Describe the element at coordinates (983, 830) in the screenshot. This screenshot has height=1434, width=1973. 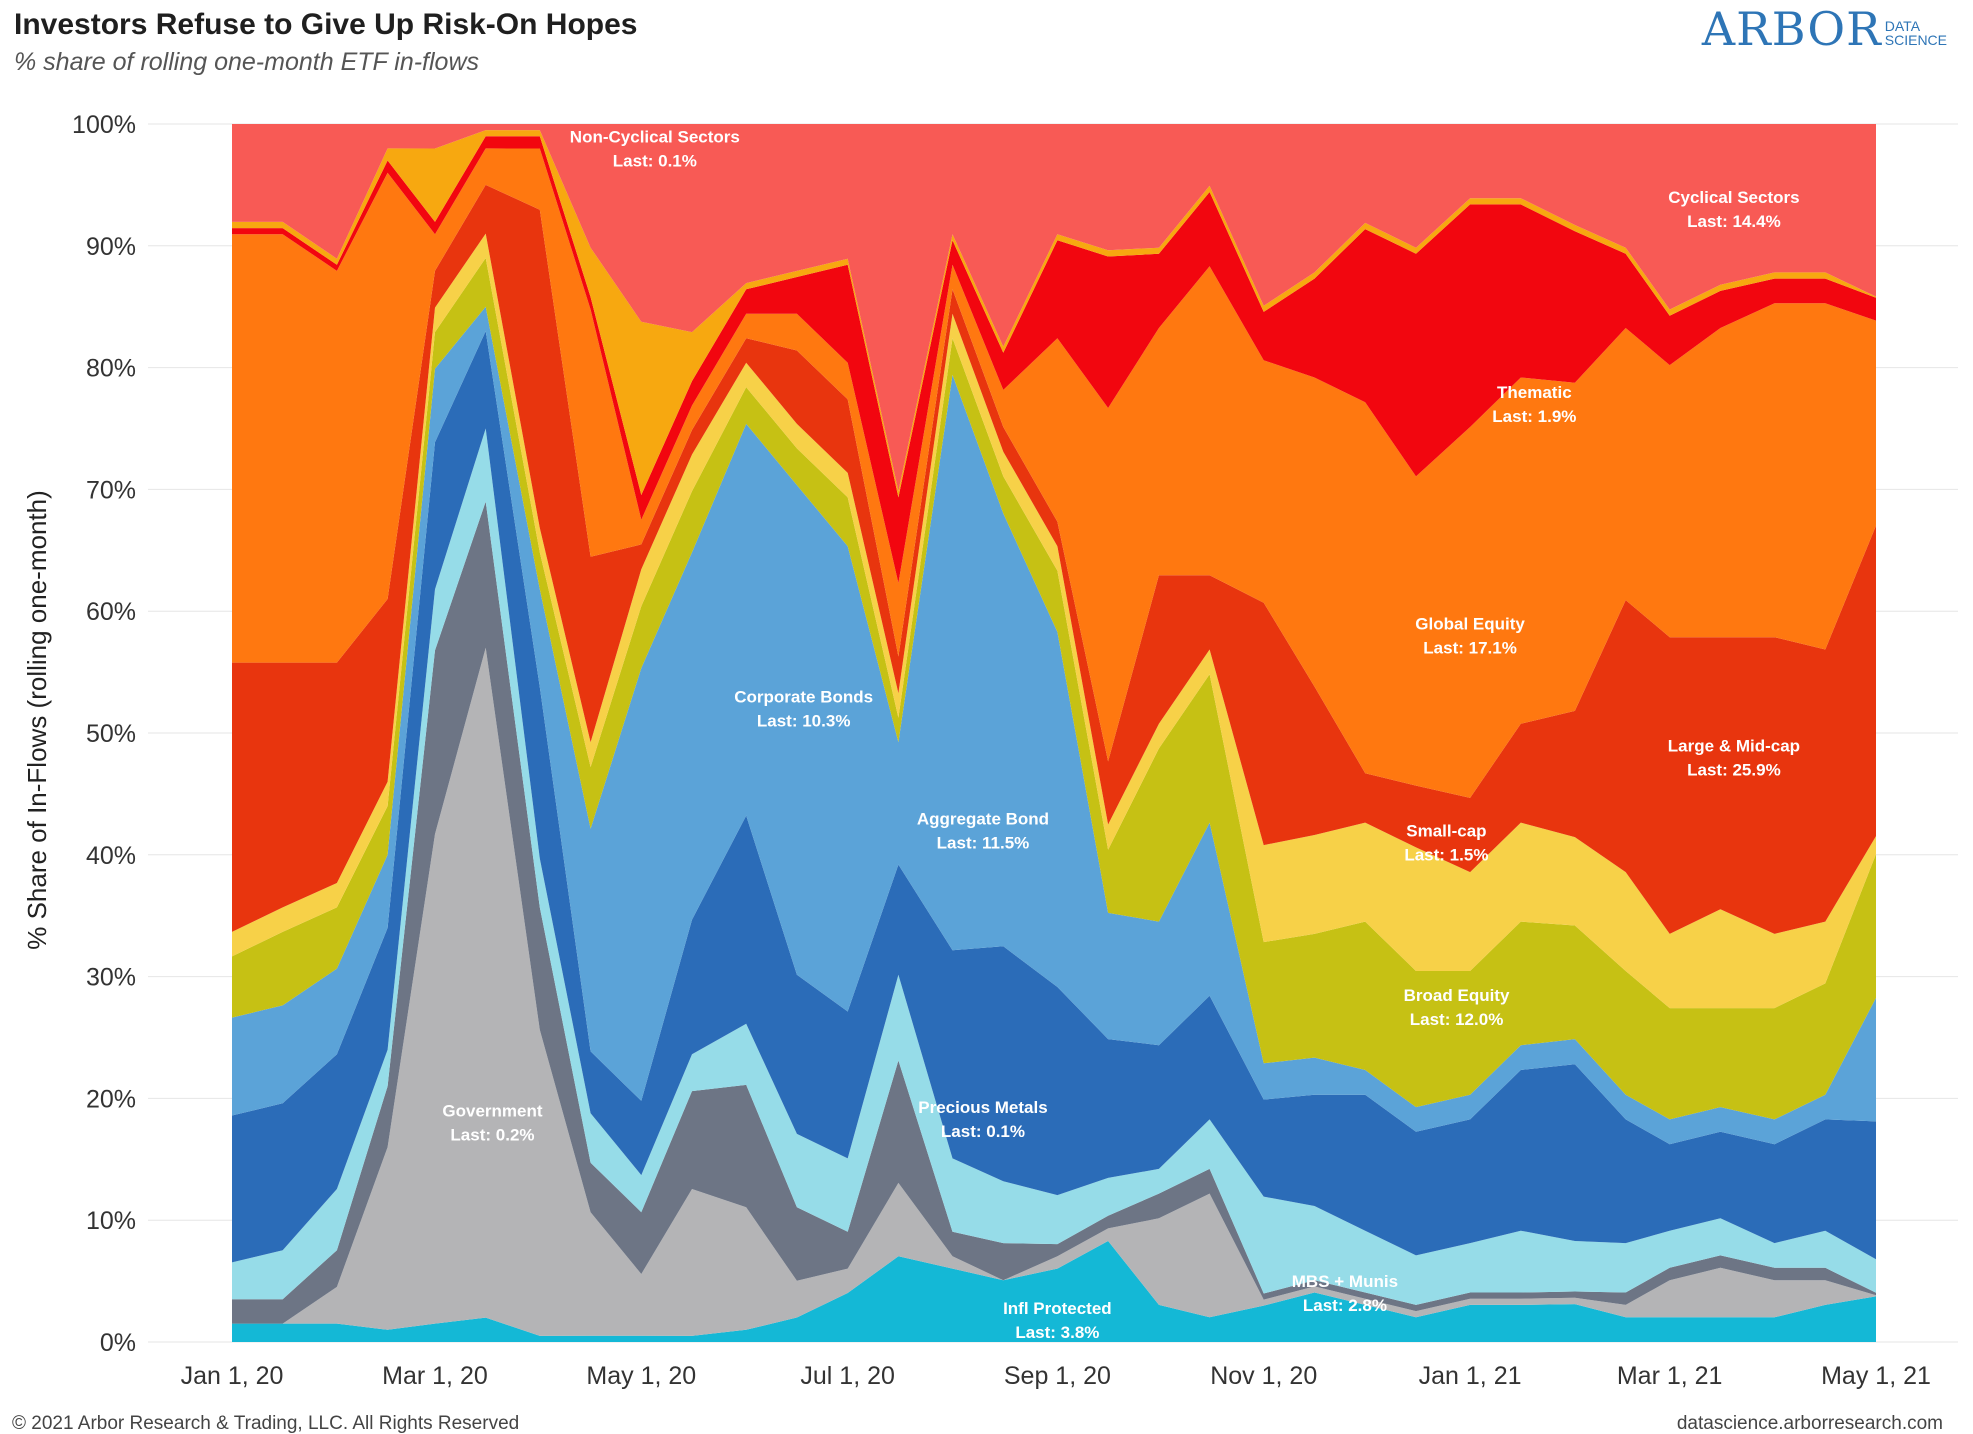
I see `series-annotation: Aggregate Bond Last: 11.5%` at that location.